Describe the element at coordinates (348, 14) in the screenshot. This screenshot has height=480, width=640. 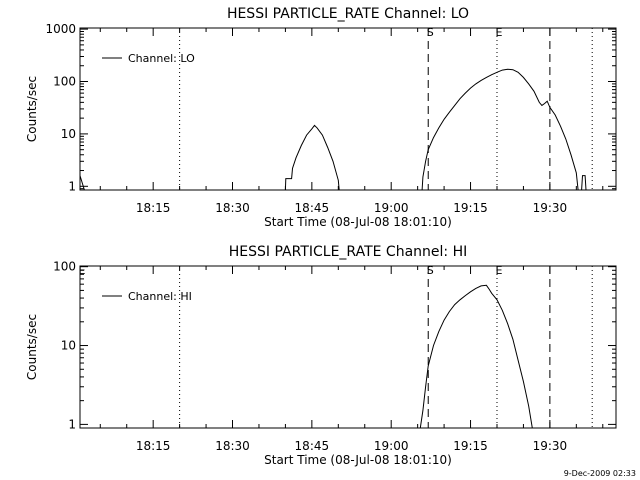
I see `chart-title: HESSI PARTICLE_RATE Channel: LO` at that location.